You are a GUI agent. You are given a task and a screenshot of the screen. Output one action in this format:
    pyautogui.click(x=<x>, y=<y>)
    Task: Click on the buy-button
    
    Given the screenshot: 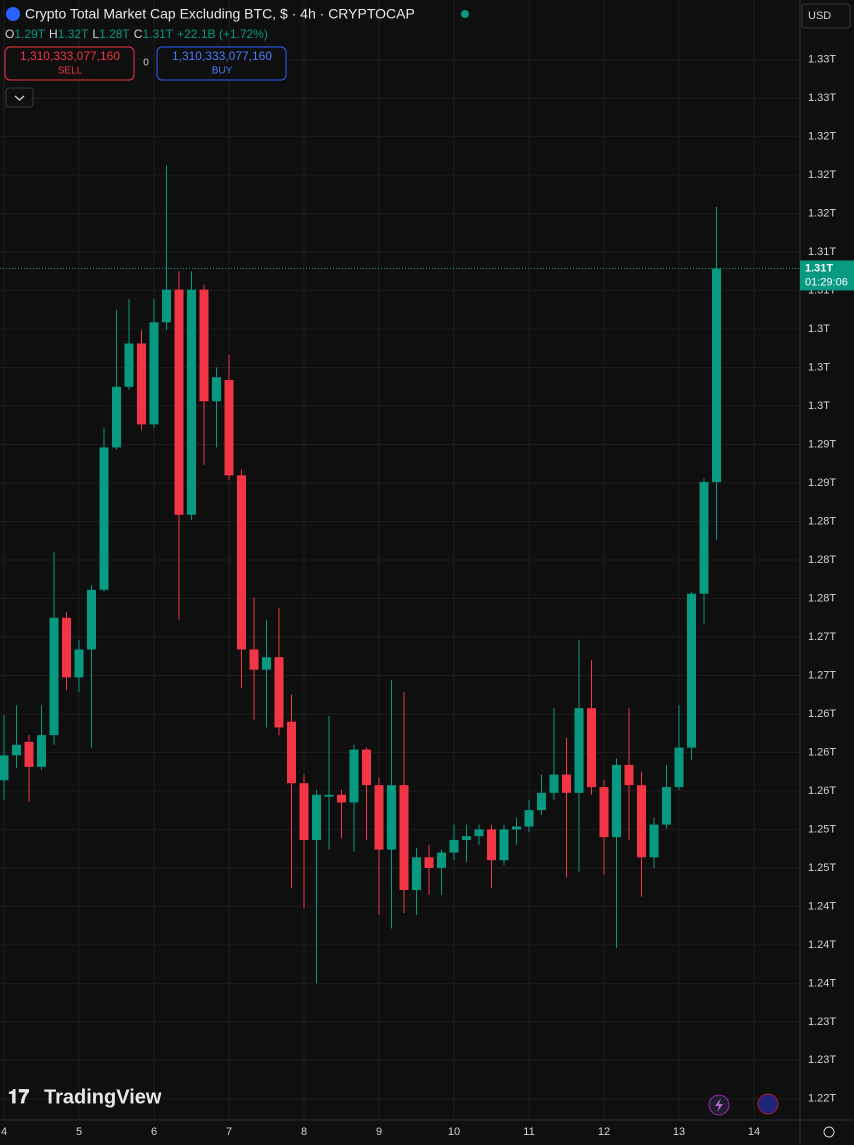 What is the action you would take?
    pyautogui.click(x=221, y=63)
    